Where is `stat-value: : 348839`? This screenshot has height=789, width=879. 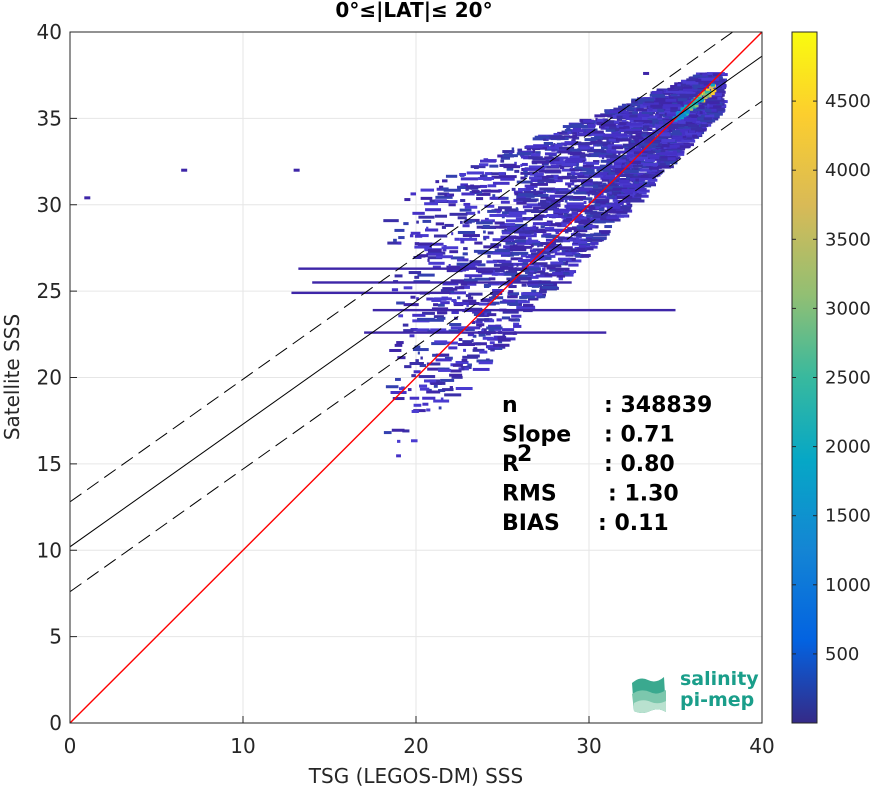 stat-value: : 348839 is located at coordinates (658, 405).